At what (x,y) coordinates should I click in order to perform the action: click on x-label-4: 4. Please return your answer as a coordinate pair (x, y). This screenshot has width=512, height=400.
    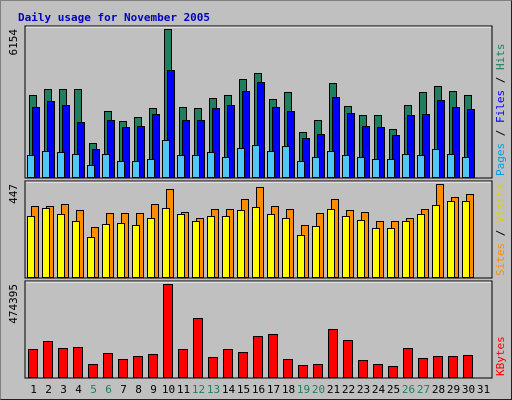
    Looking at the image, I should click on (78, 389).